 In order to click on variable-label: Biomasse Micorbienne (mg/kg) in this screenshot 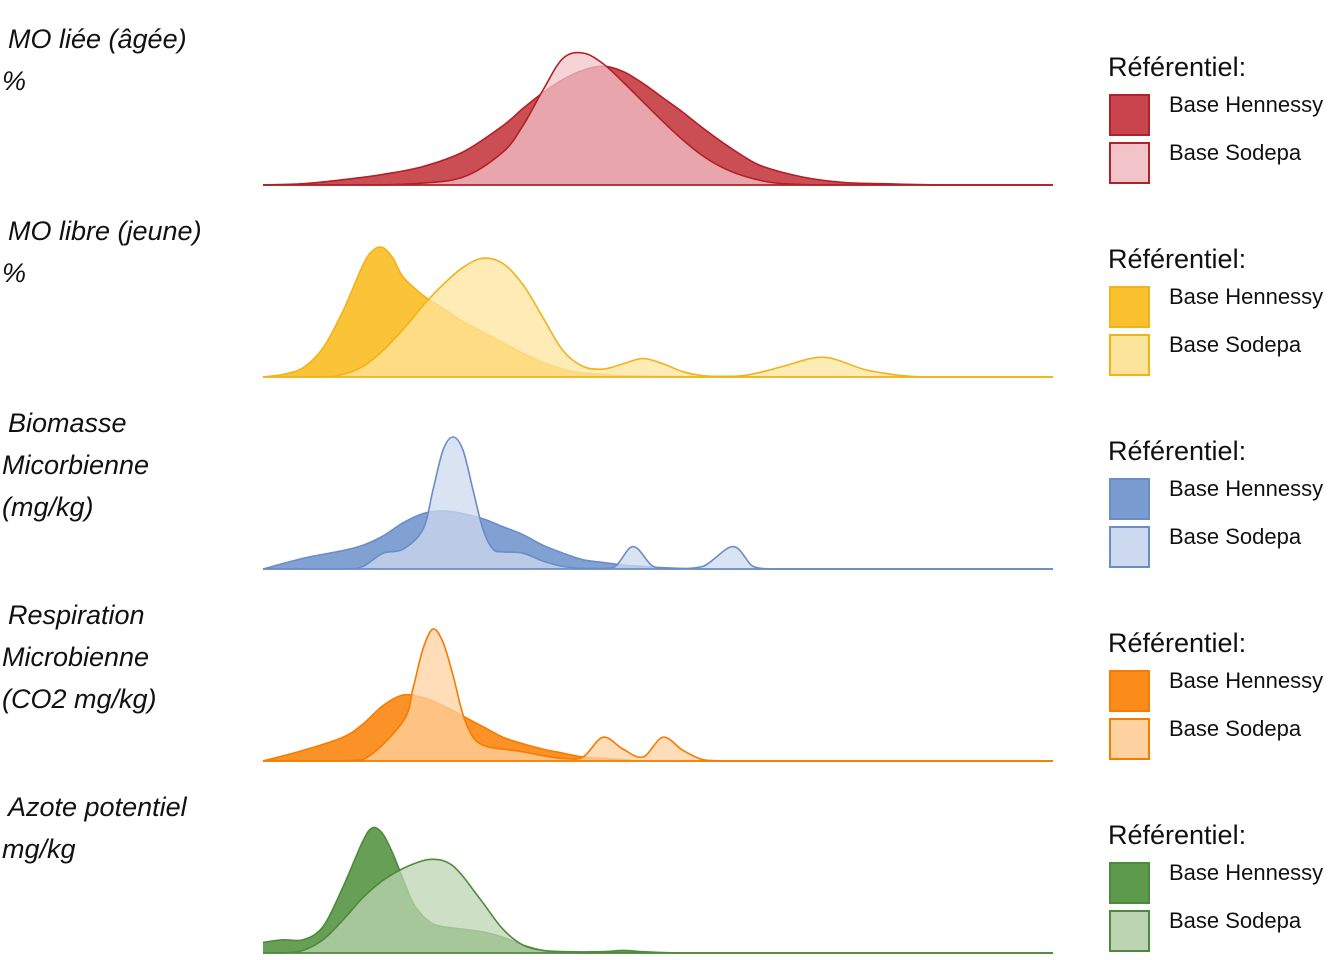, I will do `click(125, 465)`.